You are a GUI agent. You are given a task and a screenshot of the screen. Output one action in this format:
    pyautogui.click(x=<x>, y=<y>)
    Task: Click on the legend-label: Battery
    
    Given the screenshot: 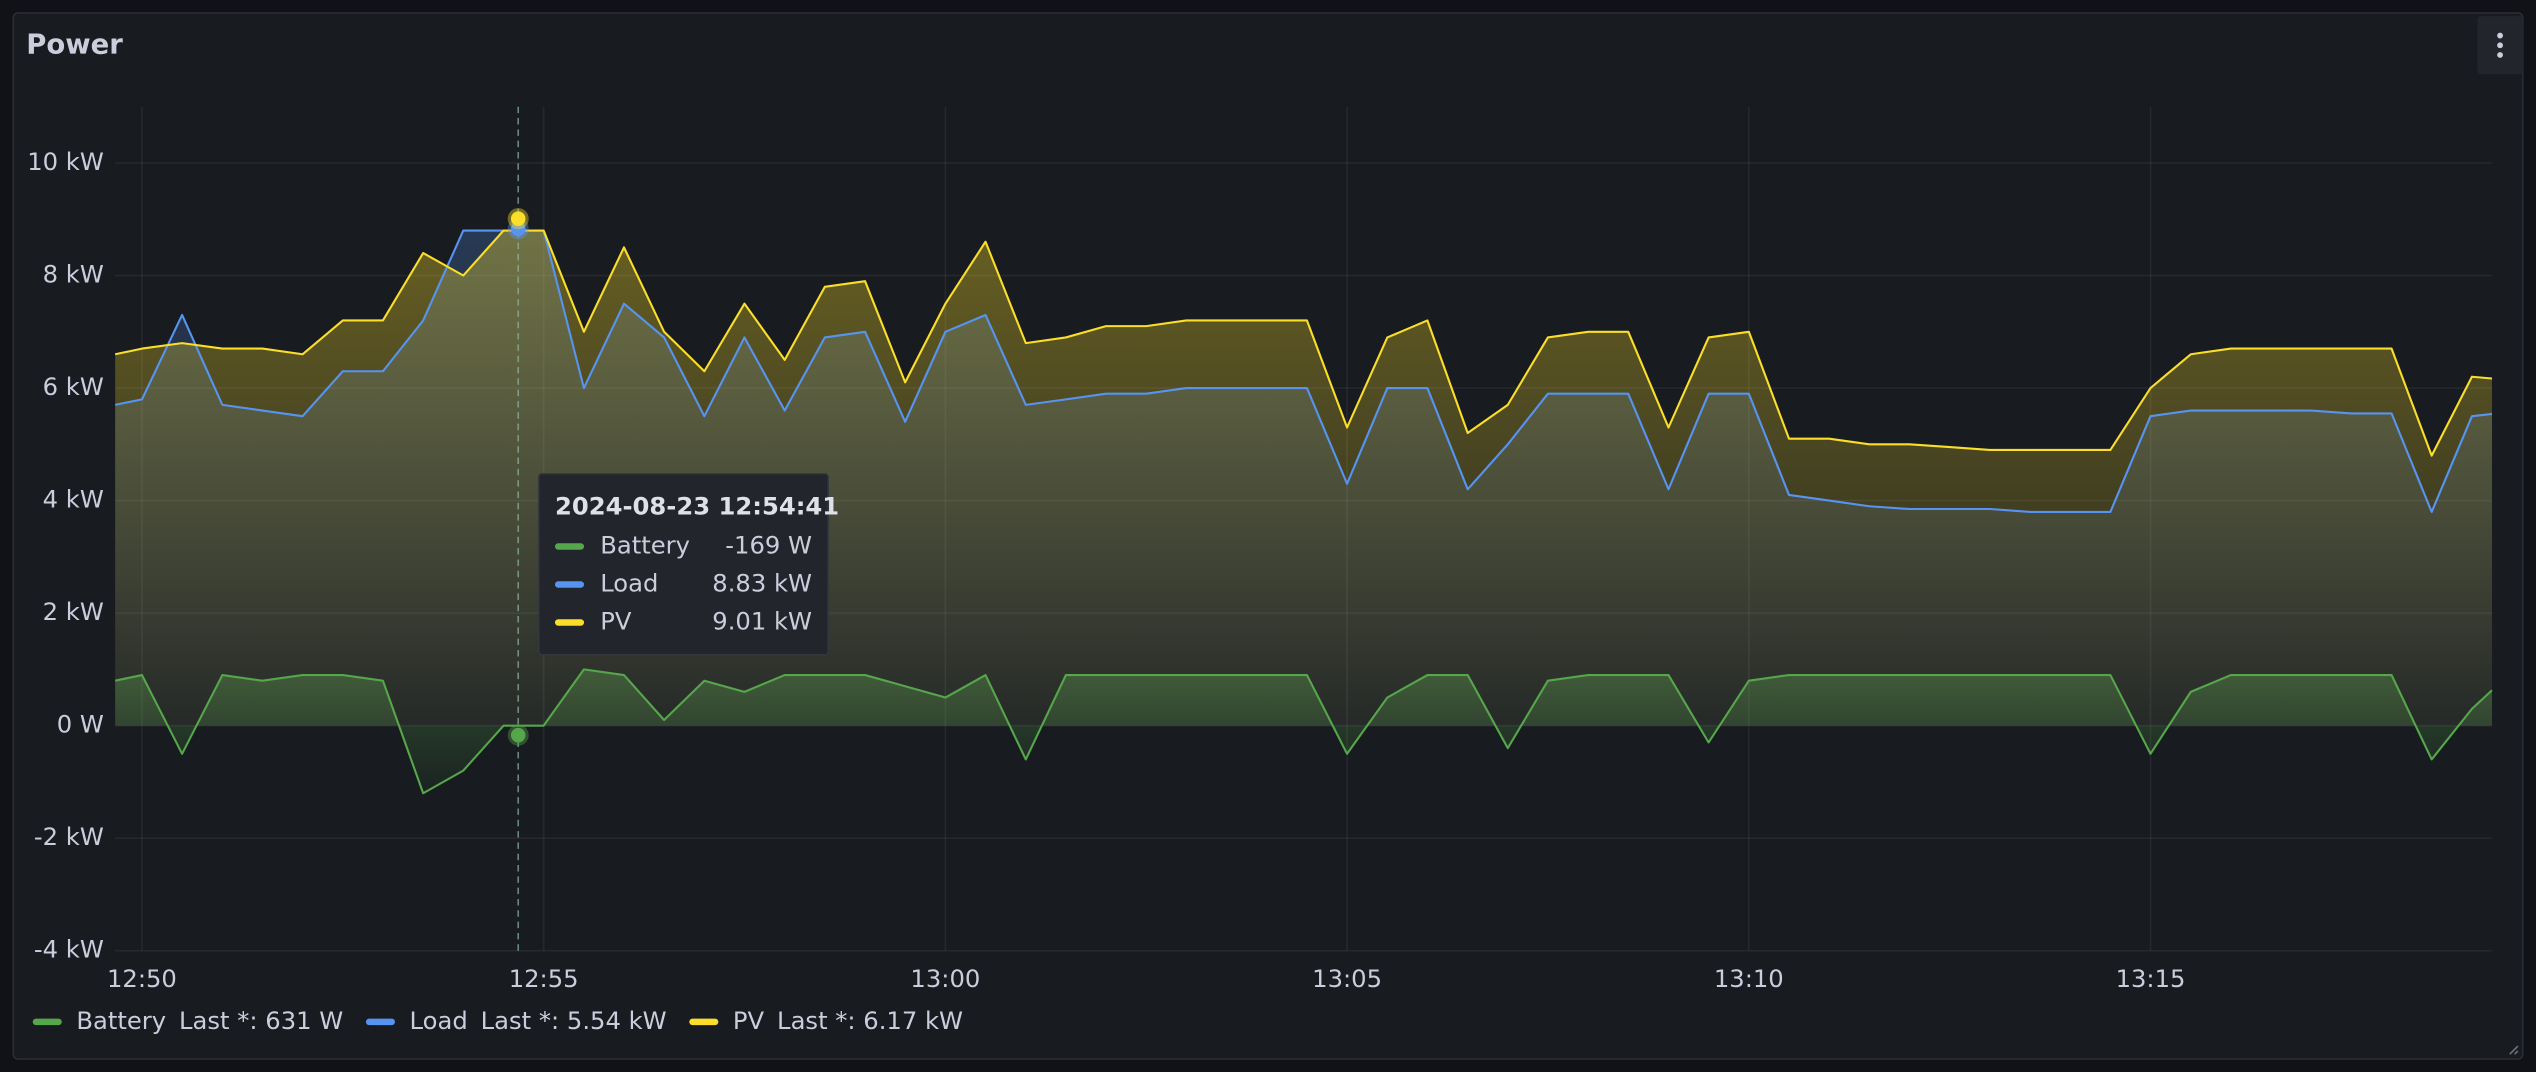 What is the action you would take?
    pyautogui.click(x=121, y=1020)
    